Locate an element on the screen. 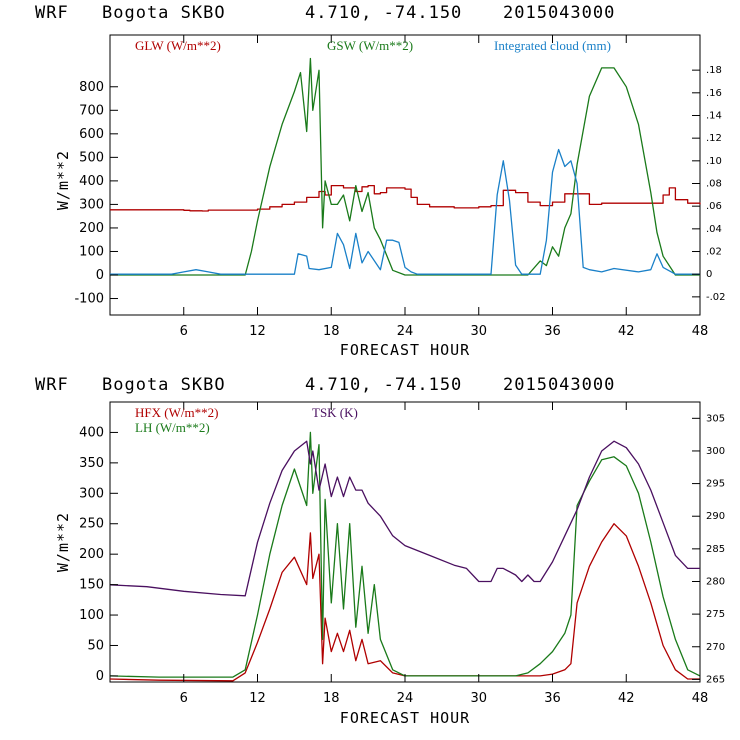 The image size is (740, 740). chart1-series-integrated-line is located at coordinates (405, 211).